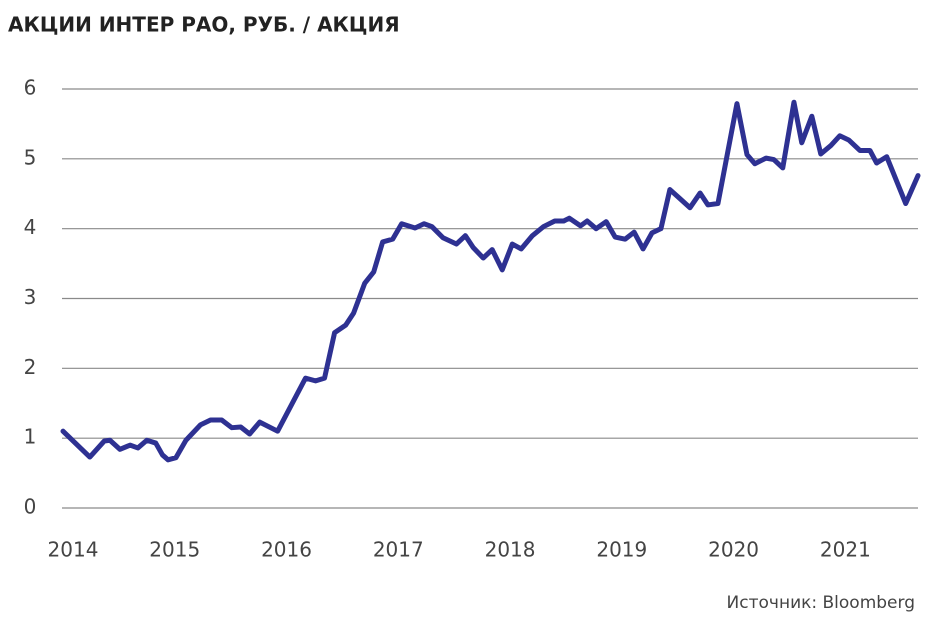 The image size is (943, 619). I want to click on y-tick-label: 4, so click(30, 227).